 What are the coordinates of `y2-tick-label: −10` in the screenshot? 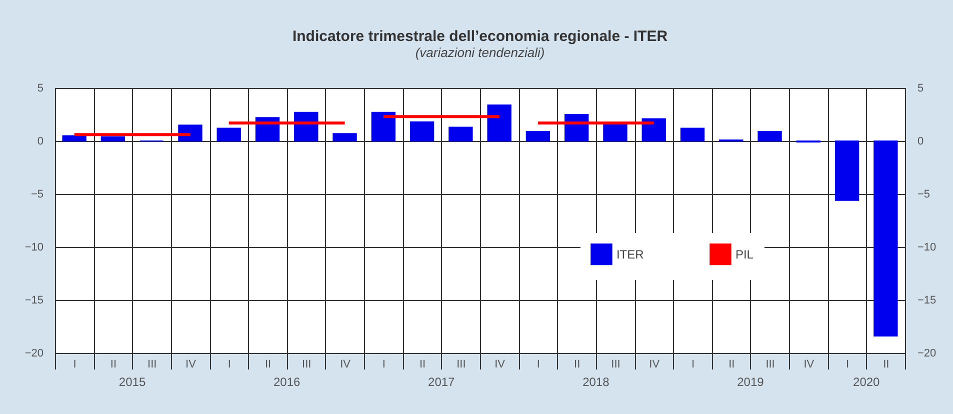 It's located at (927, 248).